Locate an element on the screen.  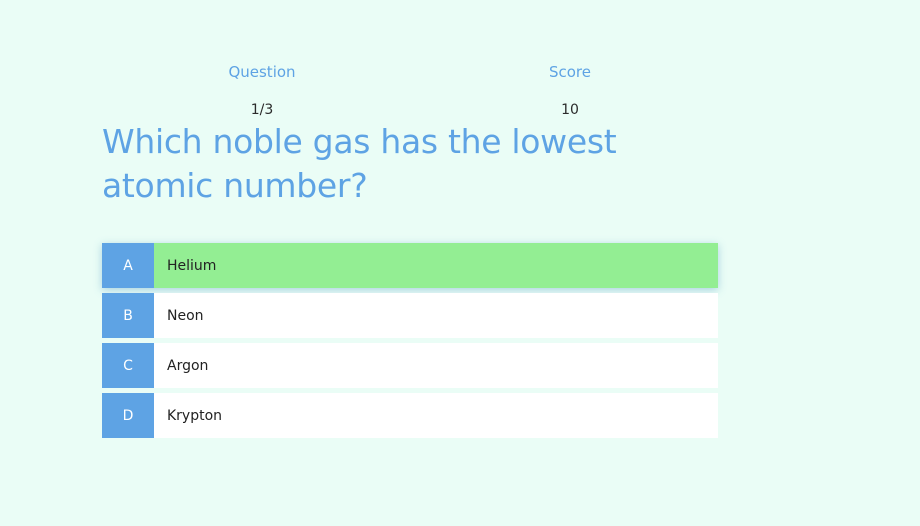
answer-letter: D is located at coordinates (128, 415).